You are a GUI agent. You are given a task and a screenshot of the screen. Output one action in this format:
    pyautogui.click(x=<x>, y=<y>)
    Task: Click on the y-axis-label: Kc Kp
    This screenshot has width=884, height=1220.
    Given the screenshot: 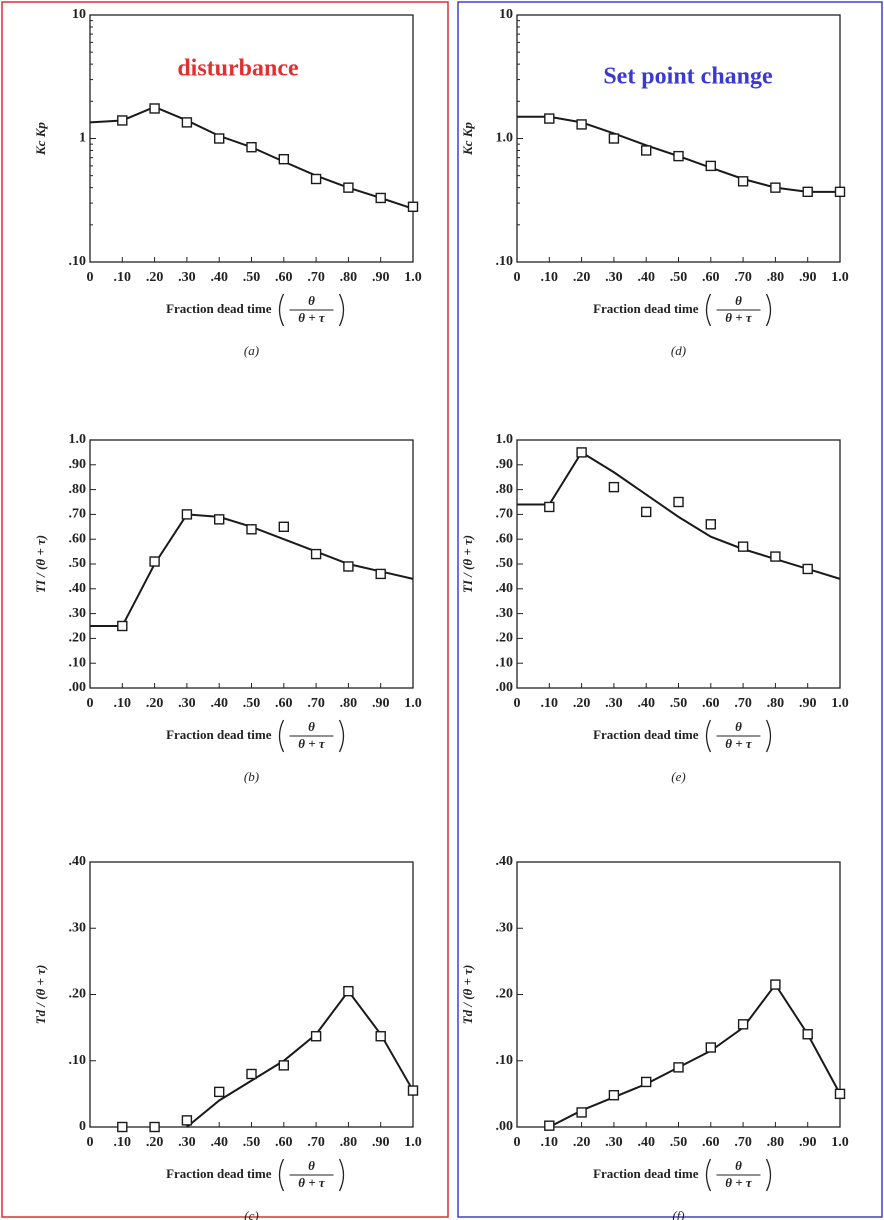 What is the action you would take?
    pyautogui.click(x=467, y=139)
    